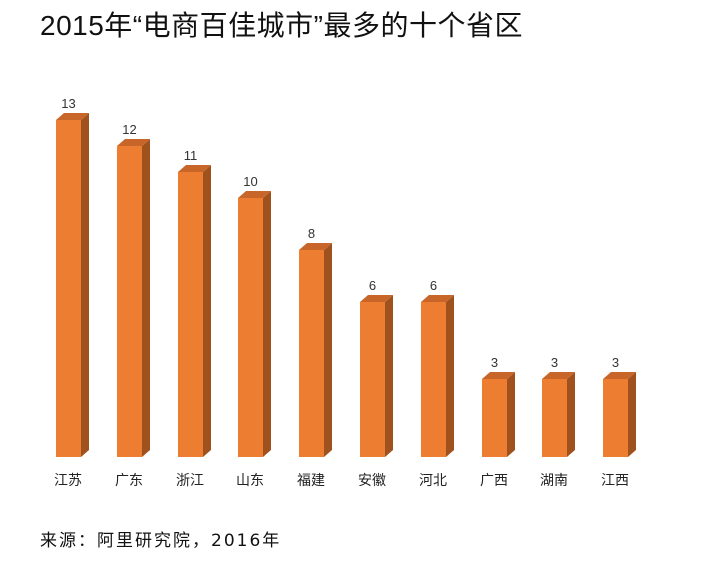  Describe the element at coordinates (615, 481) in the screenshot. I see `category-label: 江西` at that location.